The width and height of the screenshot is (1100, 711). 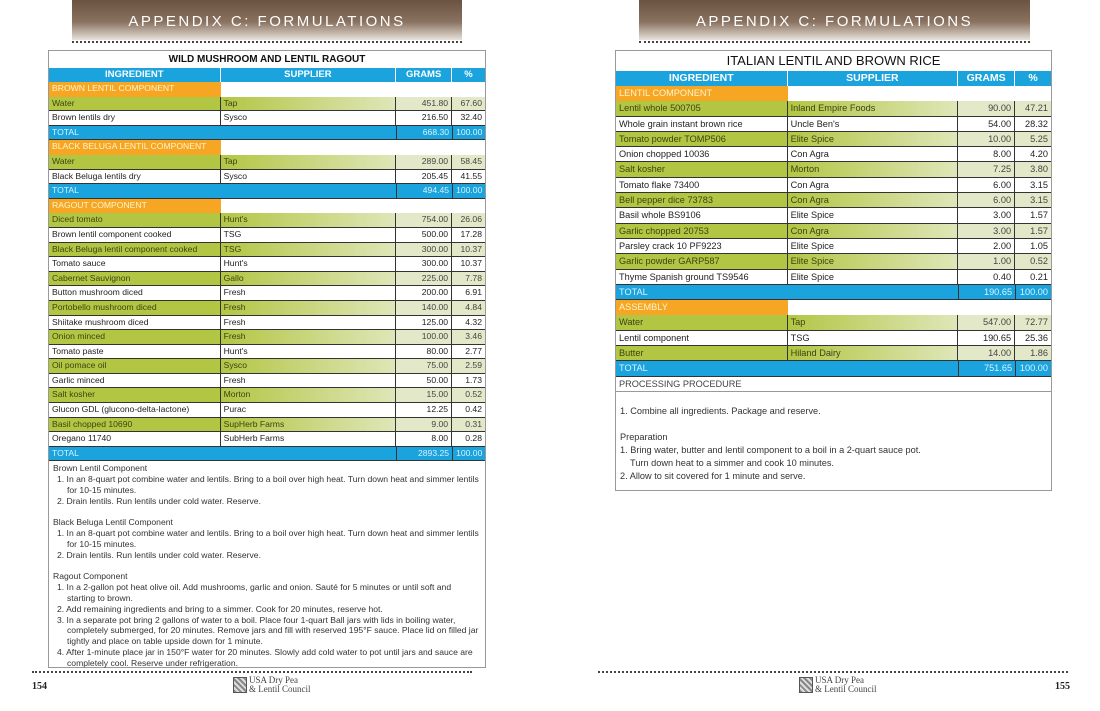 I want to click on percent-value: 3.15, so click(x=1033, y=200).